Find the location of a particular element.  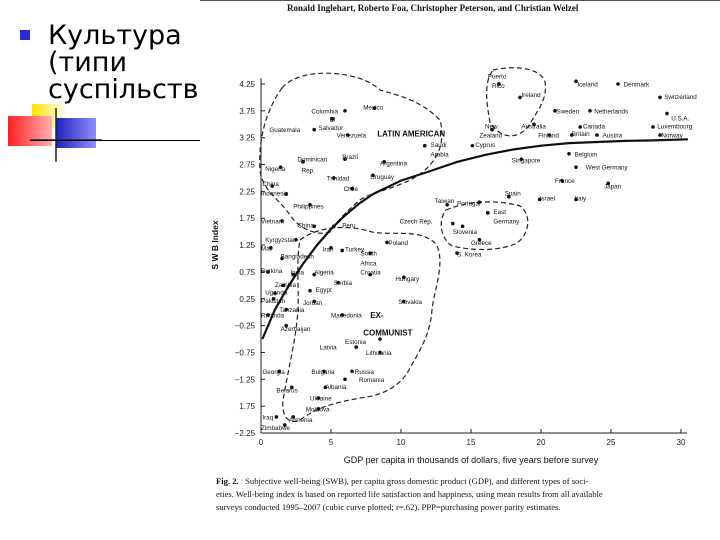

region-label: COMMUNIST is located at coordinates (387, 333).